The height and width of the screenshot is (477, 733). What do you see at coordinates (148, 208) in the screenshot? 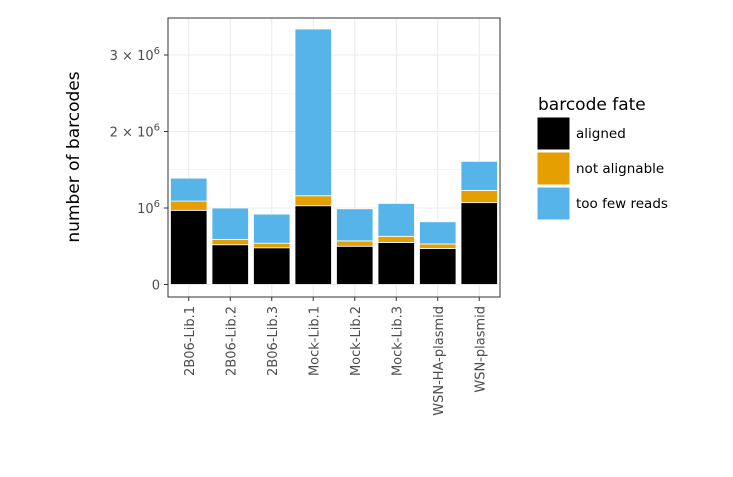
I see `y-tick-label: 106` at bounding box center [148, 208].